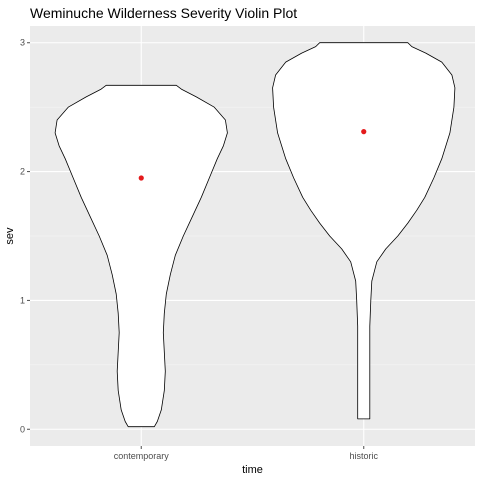 The image size is (480, 480). Describe the element at coordinates (22, 43) in the screenshot. I see `y-tick-label: 3` at that location.